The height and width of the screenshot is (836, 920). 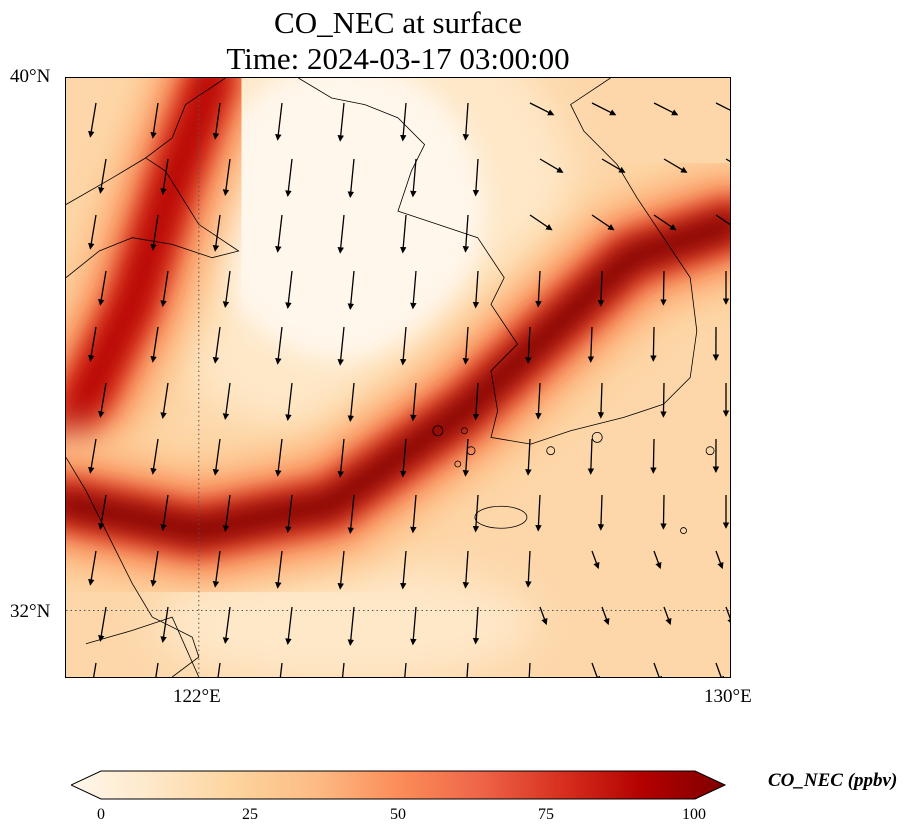 I want to click on colorbar-tick-75: 75, so click(x=546, y=814).